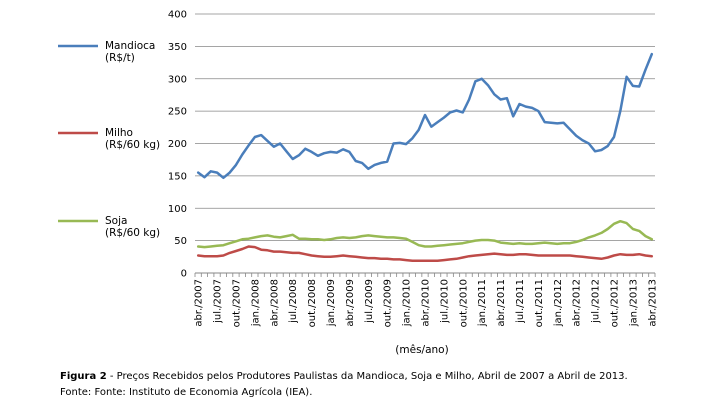 This screenshot has height=415, width=717. Describe the element at coordinates (331, 303) in the screenshot. I see `x-tick-label: jan./2009` at that location.